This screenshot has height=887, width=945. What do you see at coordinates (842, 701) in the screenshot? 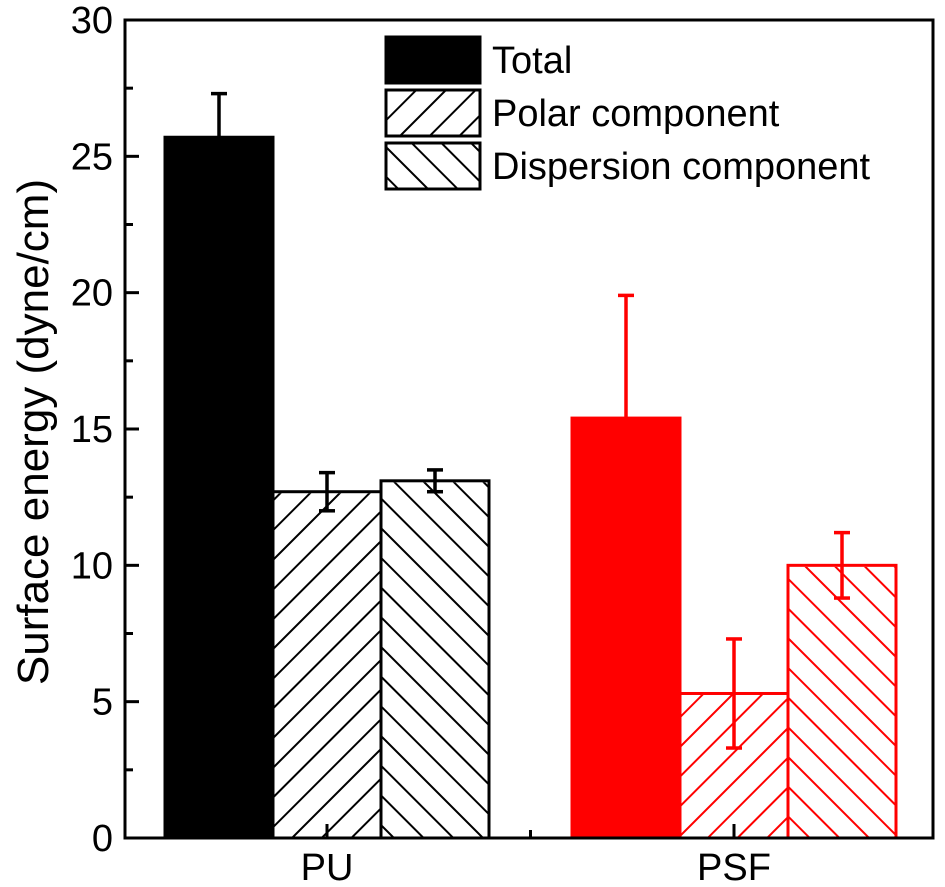
I see `bar-psf-dispersion-component` at bounding box center [842, 701].